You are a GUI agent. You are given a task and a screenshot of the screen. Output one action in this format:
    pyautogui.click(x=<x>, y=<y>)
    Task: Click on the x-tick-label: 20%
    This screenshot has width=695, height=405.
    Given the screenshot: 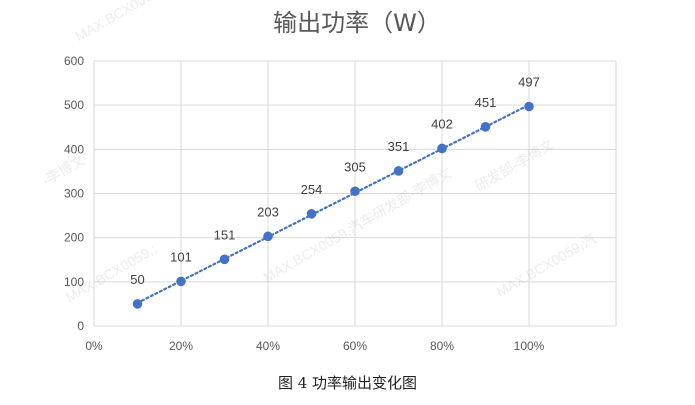 What is the action you would take?
    pyautogui.click(x=181, y=346)
    